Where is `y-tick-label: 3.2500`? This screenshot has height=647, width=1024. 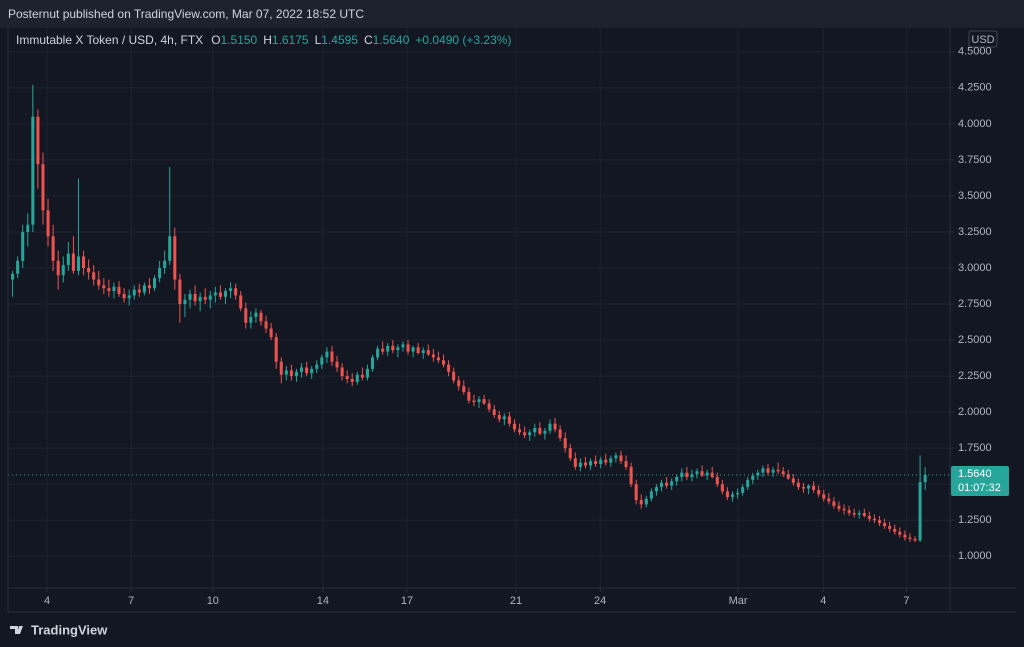 y-tick-label: 3.2500 is located at coordinates (975, 232).